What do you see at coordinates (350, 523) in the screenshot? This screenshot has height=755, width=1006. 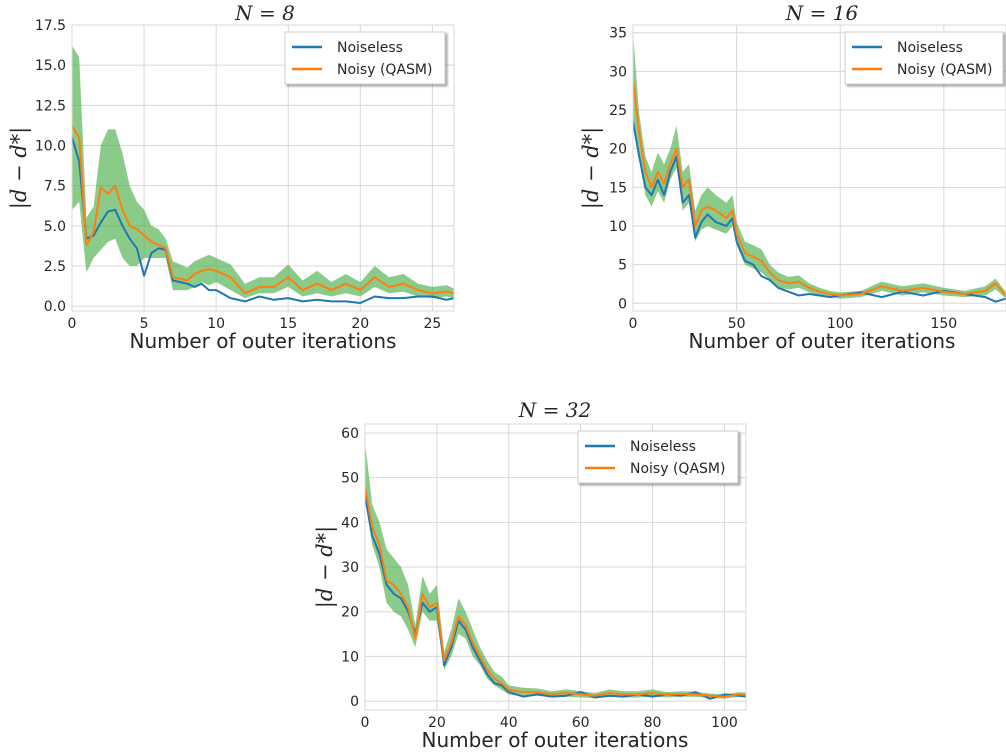 I see `y-tick-label: 40` at bounding box center [350, 523].